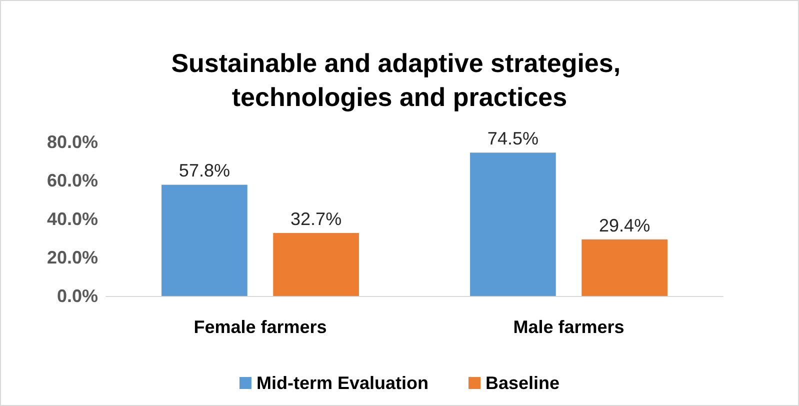 Image resolution: width=799 pixels, height=406 pixels. What do you see at coordinates (399, 80) in the screenshot?
I see `chart-title: Sustainable and adaptive strategies, technologies and practices` at bounding box center [399, 80].